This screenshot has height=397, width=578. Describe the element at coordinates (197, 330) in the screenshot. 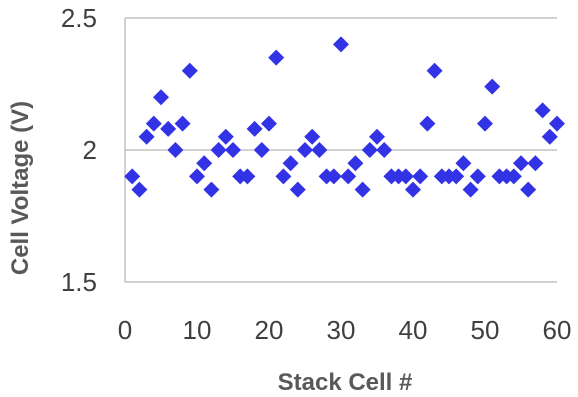

I see `x-tick-label: 10` at that location.